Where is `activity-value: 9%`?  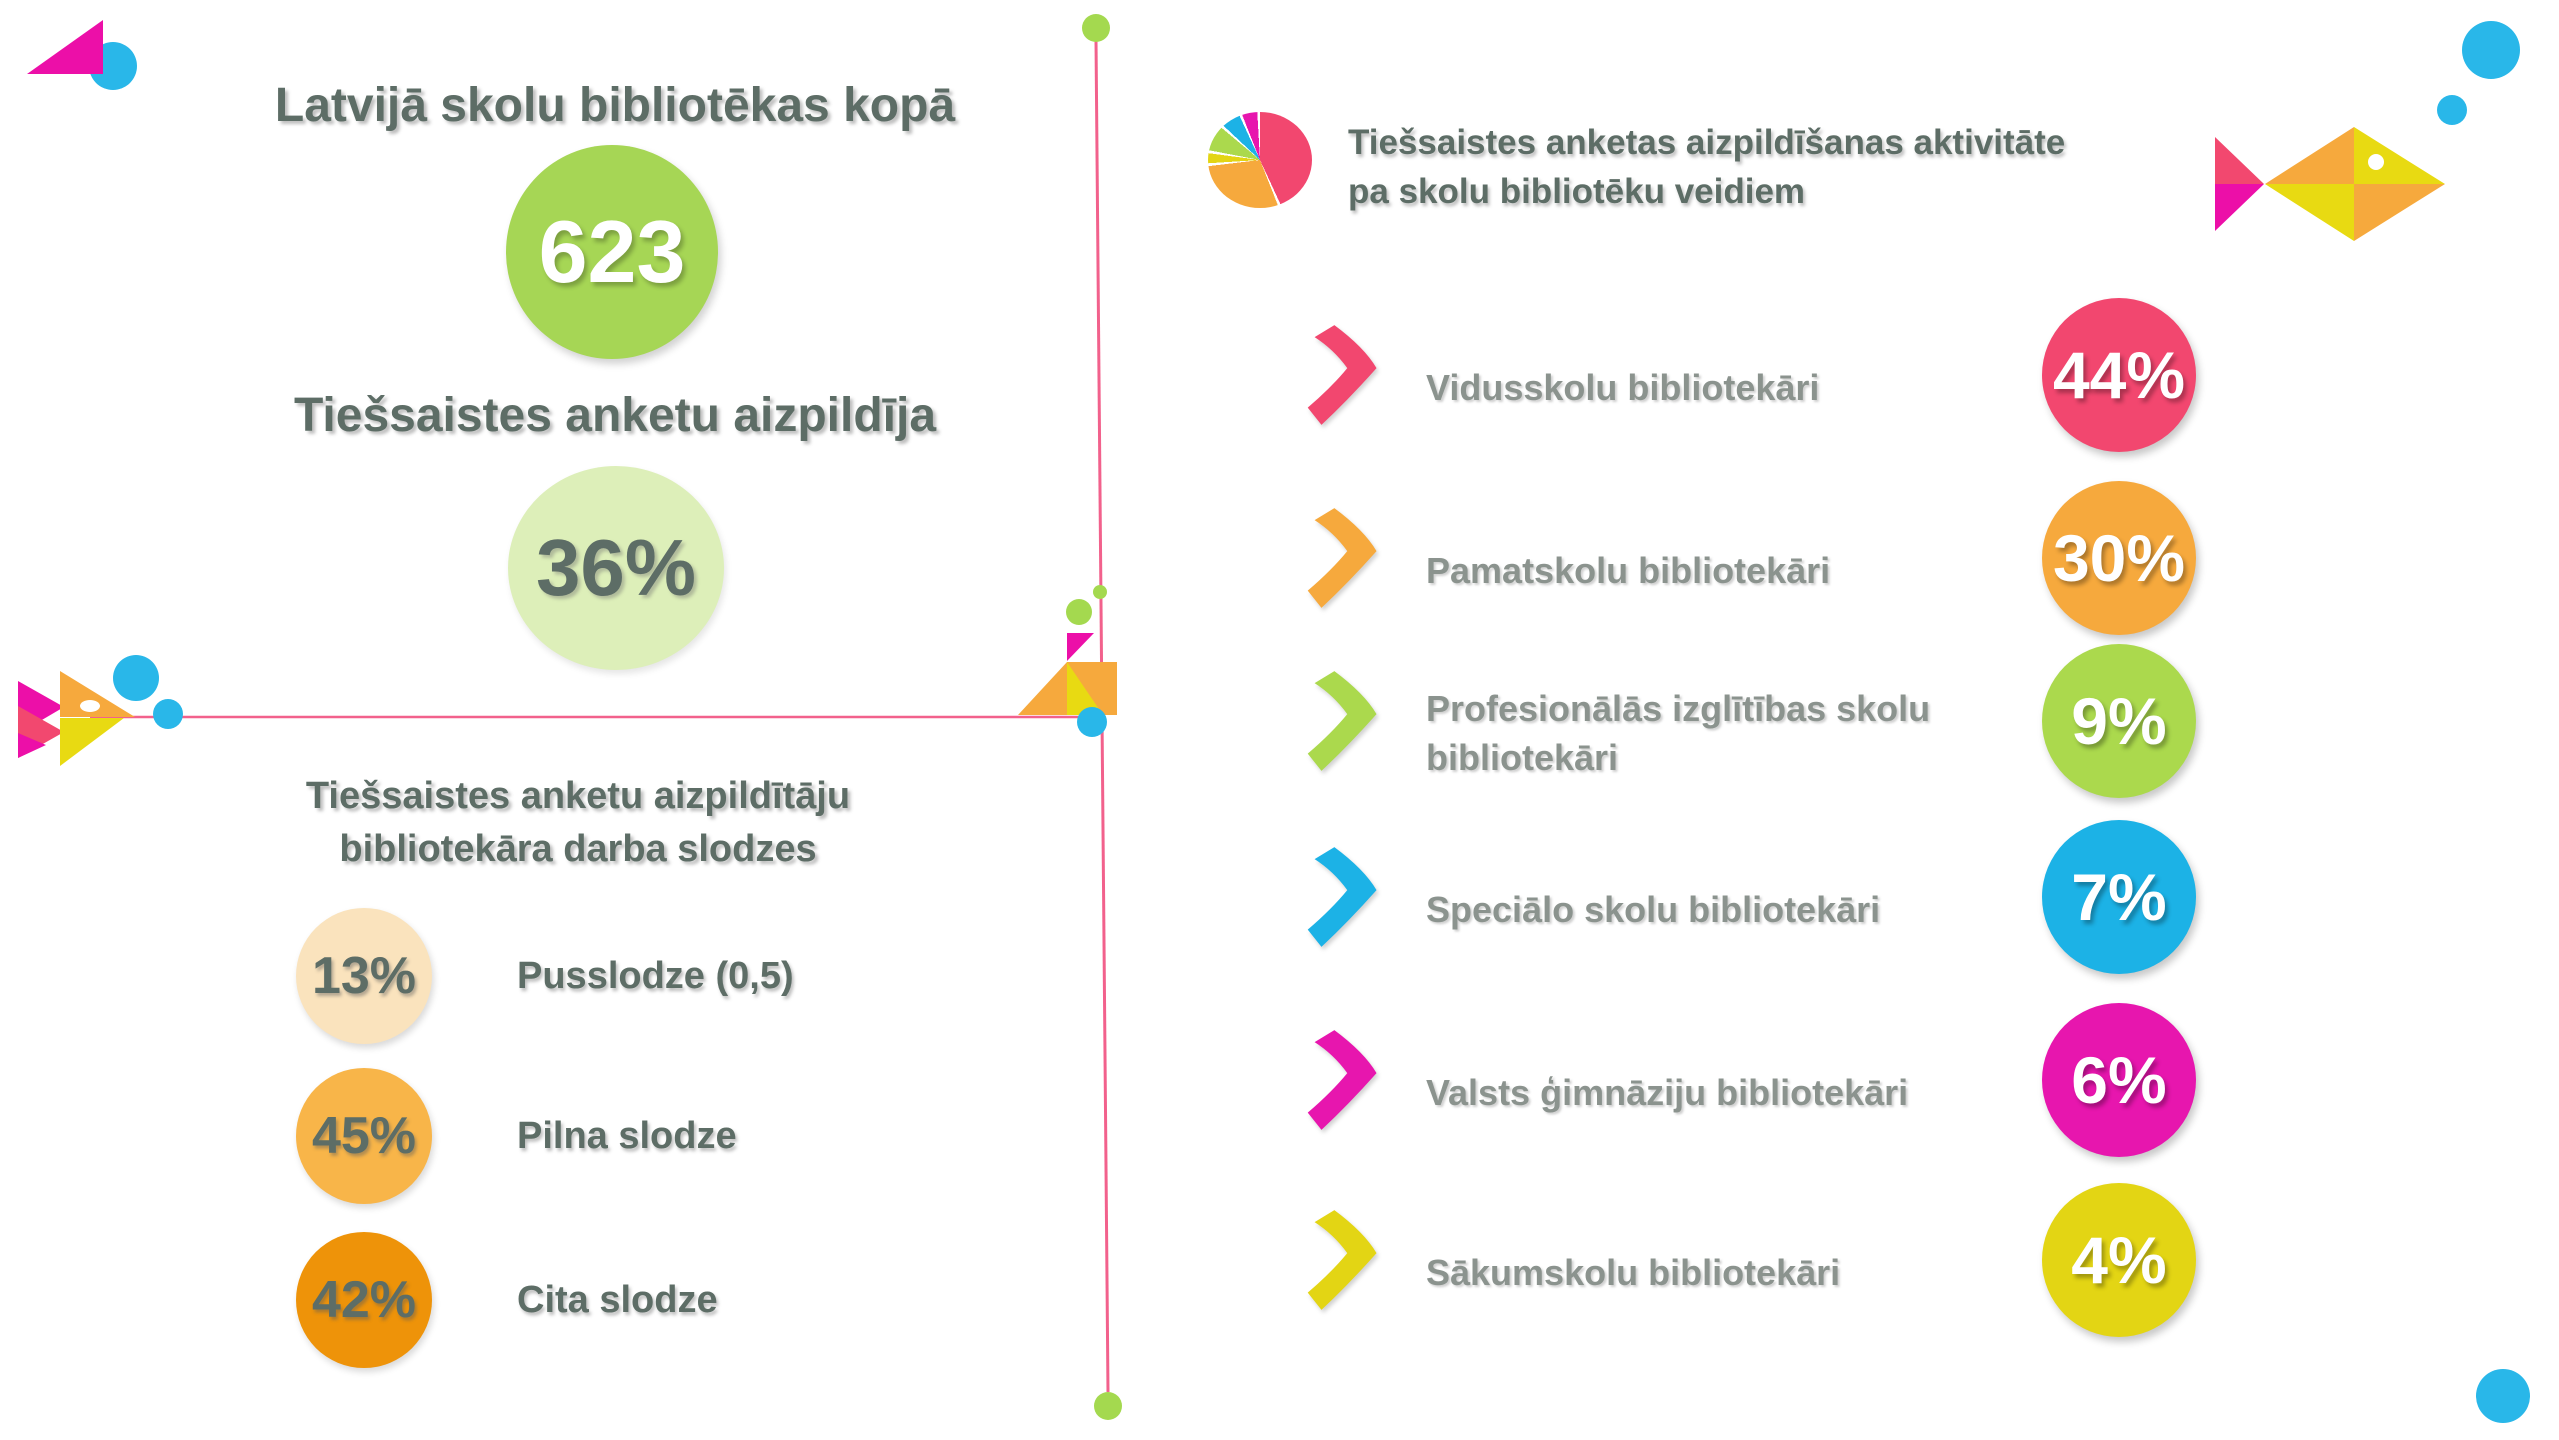
activity-value: 9% is located at coordinates (2119, 721).